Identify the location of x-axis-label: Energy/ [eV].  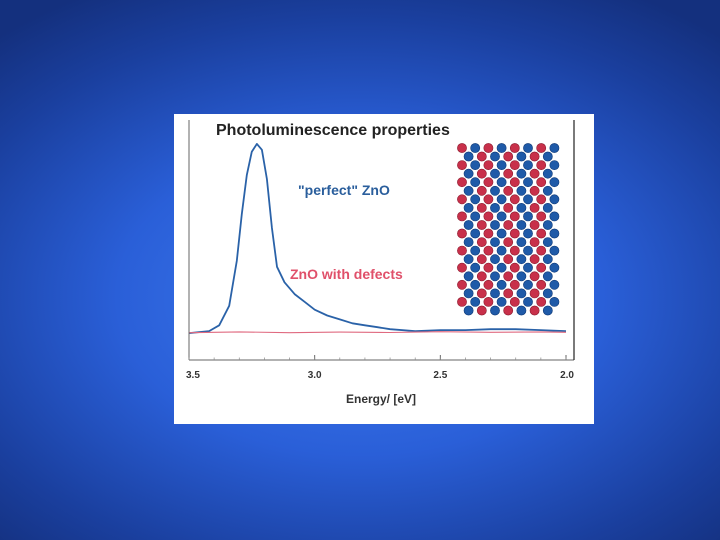
(381, 399).